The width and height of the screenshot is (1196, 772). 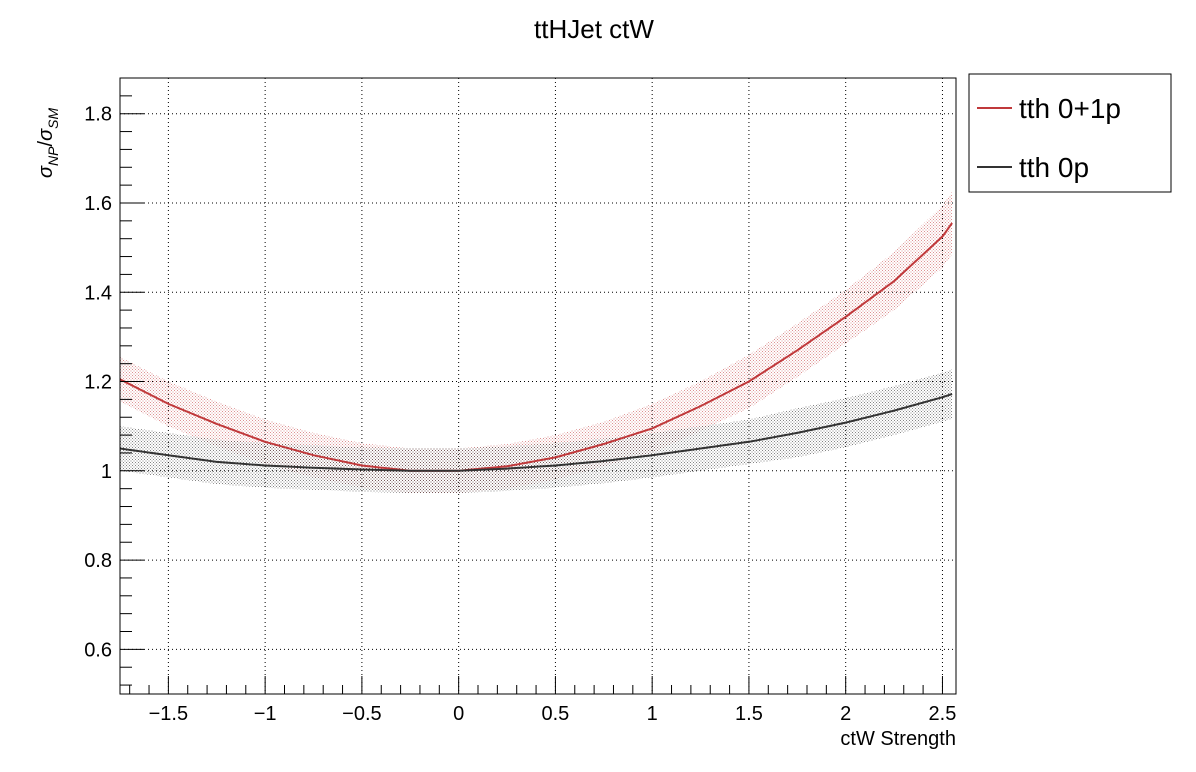 What do you see at coordinates (53, 156) in the screenshot?
I see `y-axis-num-sub: NP` at bounding box center [53, 156].